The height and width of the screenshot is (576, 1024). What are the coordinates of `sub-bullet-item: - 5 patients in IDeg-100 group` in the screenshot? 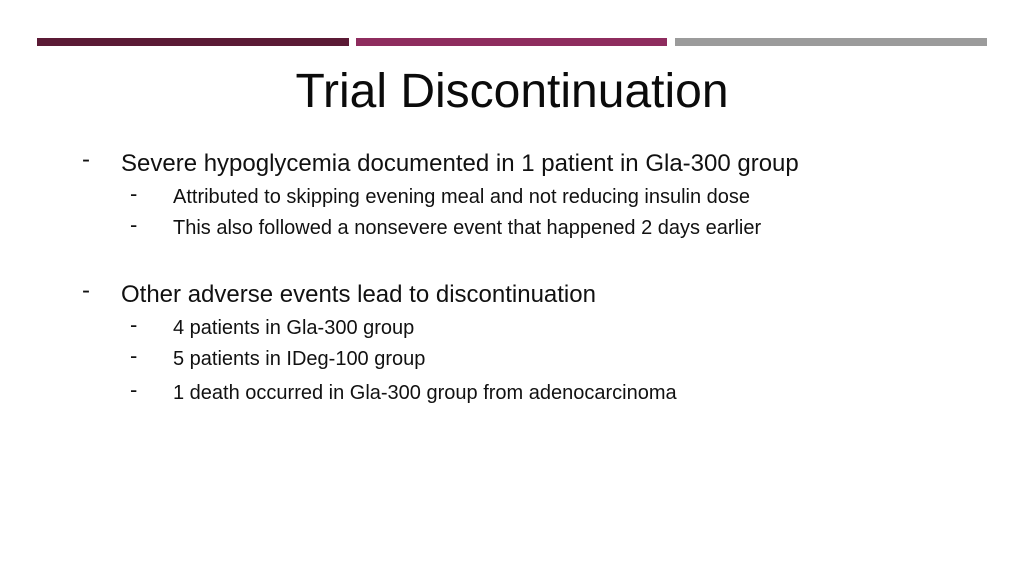 It's located at (512, 359).